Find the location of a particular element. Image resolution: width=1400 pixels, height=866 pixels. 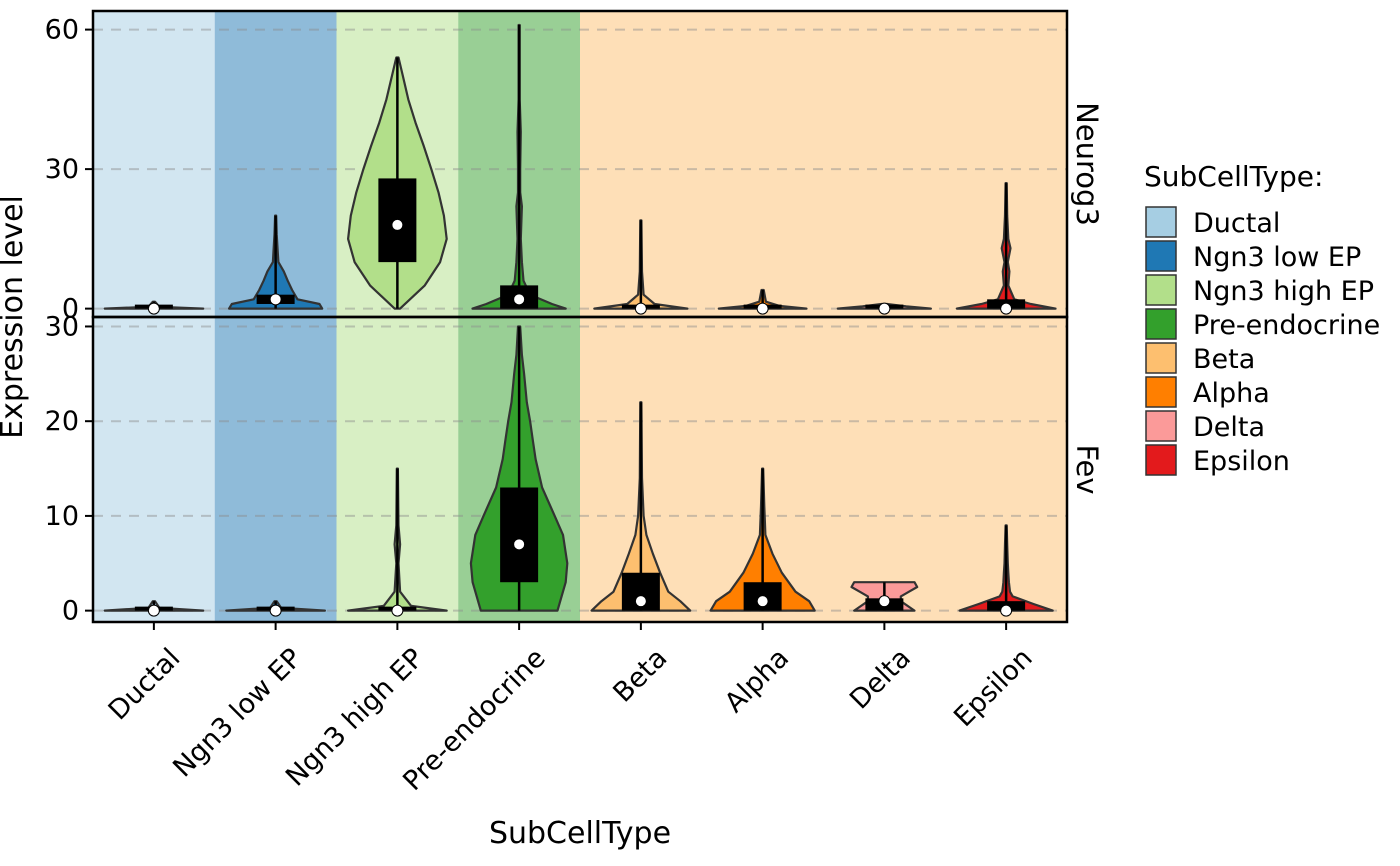

legend-label: Ngn3 low EP is located at coordinates (1277, 257).